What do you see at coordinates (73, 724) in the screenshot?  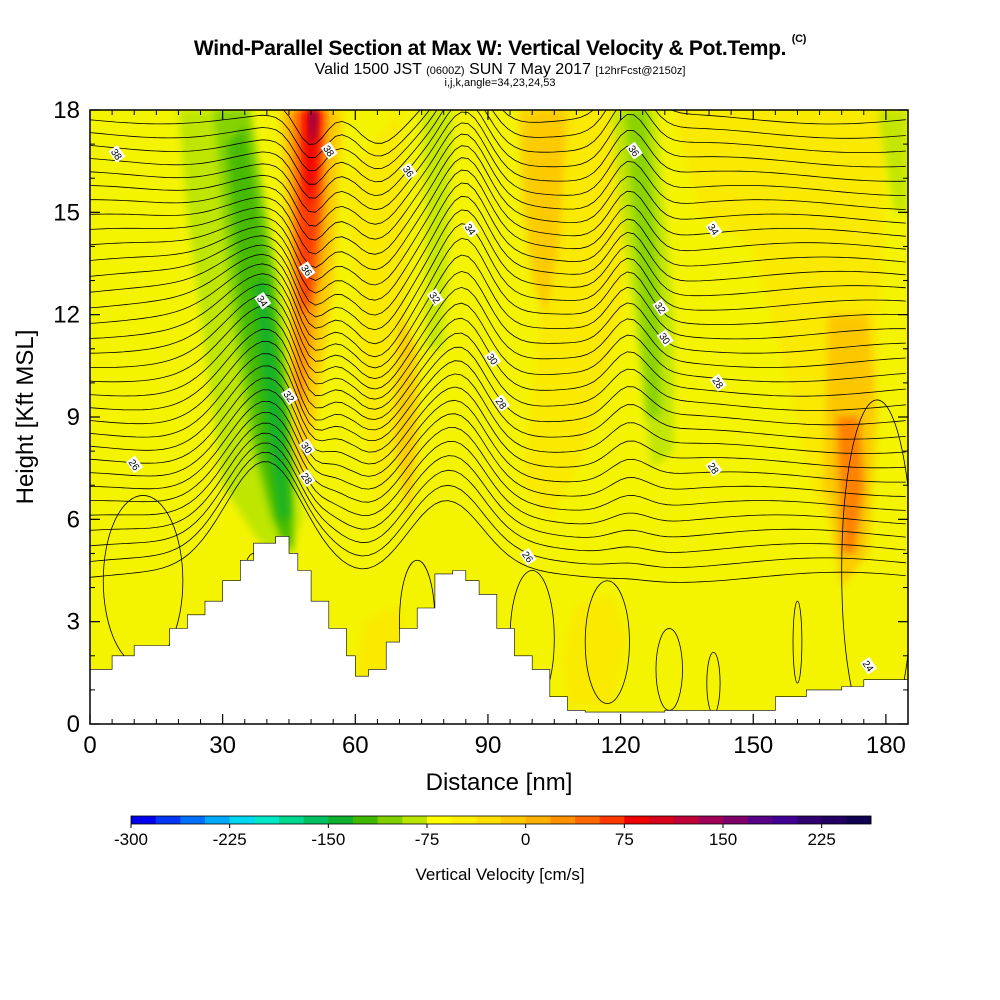 I see `y-tick-label: 0` at bounding box center [73, 724].